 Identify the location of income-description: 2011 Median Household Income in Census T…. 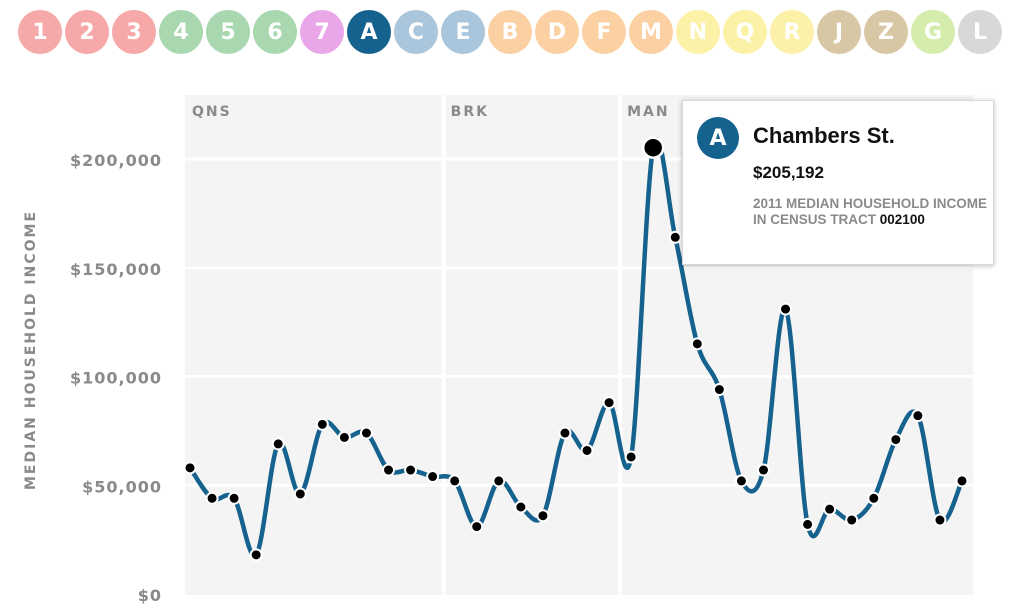
(871, 212).